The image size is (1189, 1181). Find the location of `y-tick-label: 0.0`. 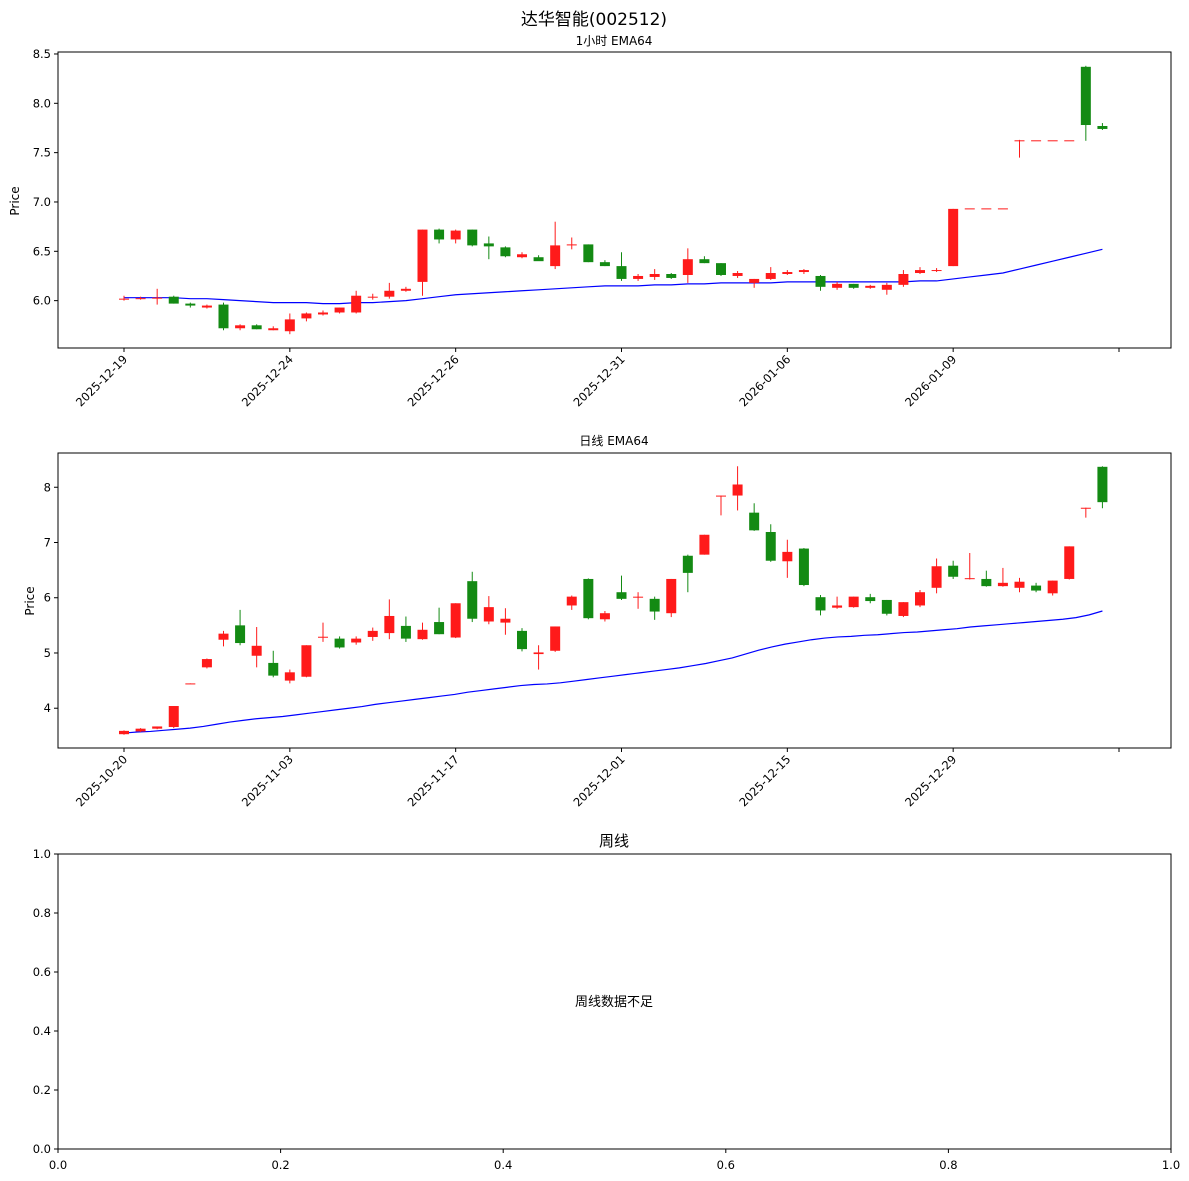

y-tick-label: 0.0 is located at coordinates (42, 1149).